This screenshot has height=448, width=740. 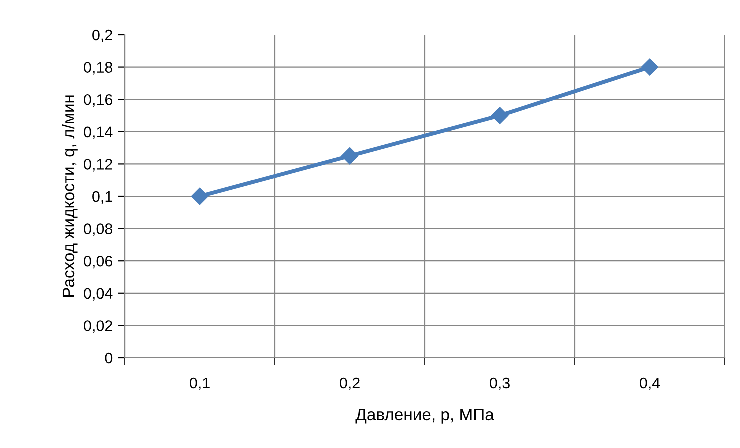 What do you see at coordinates (500, 384) in the screenshot?
I see `x-tick-label: 0,3` at bounding box center [500, 384].